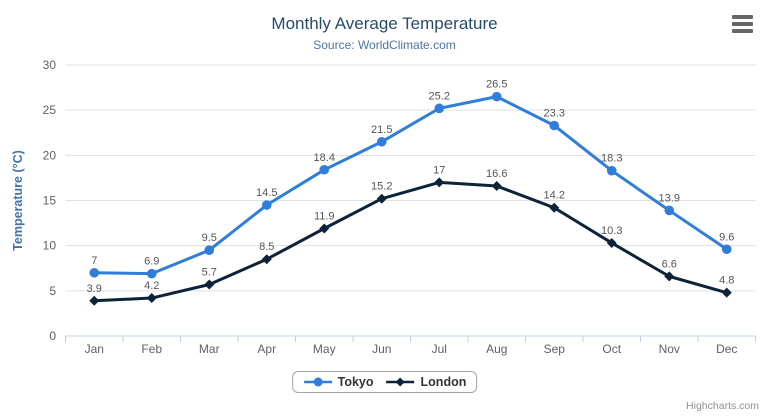 Image resolution: width=769 pixels, height=416 pixels. Describe the element at coordinates (439, 349) in the screenshot. I see `x-axis-label: Jul` at that location.